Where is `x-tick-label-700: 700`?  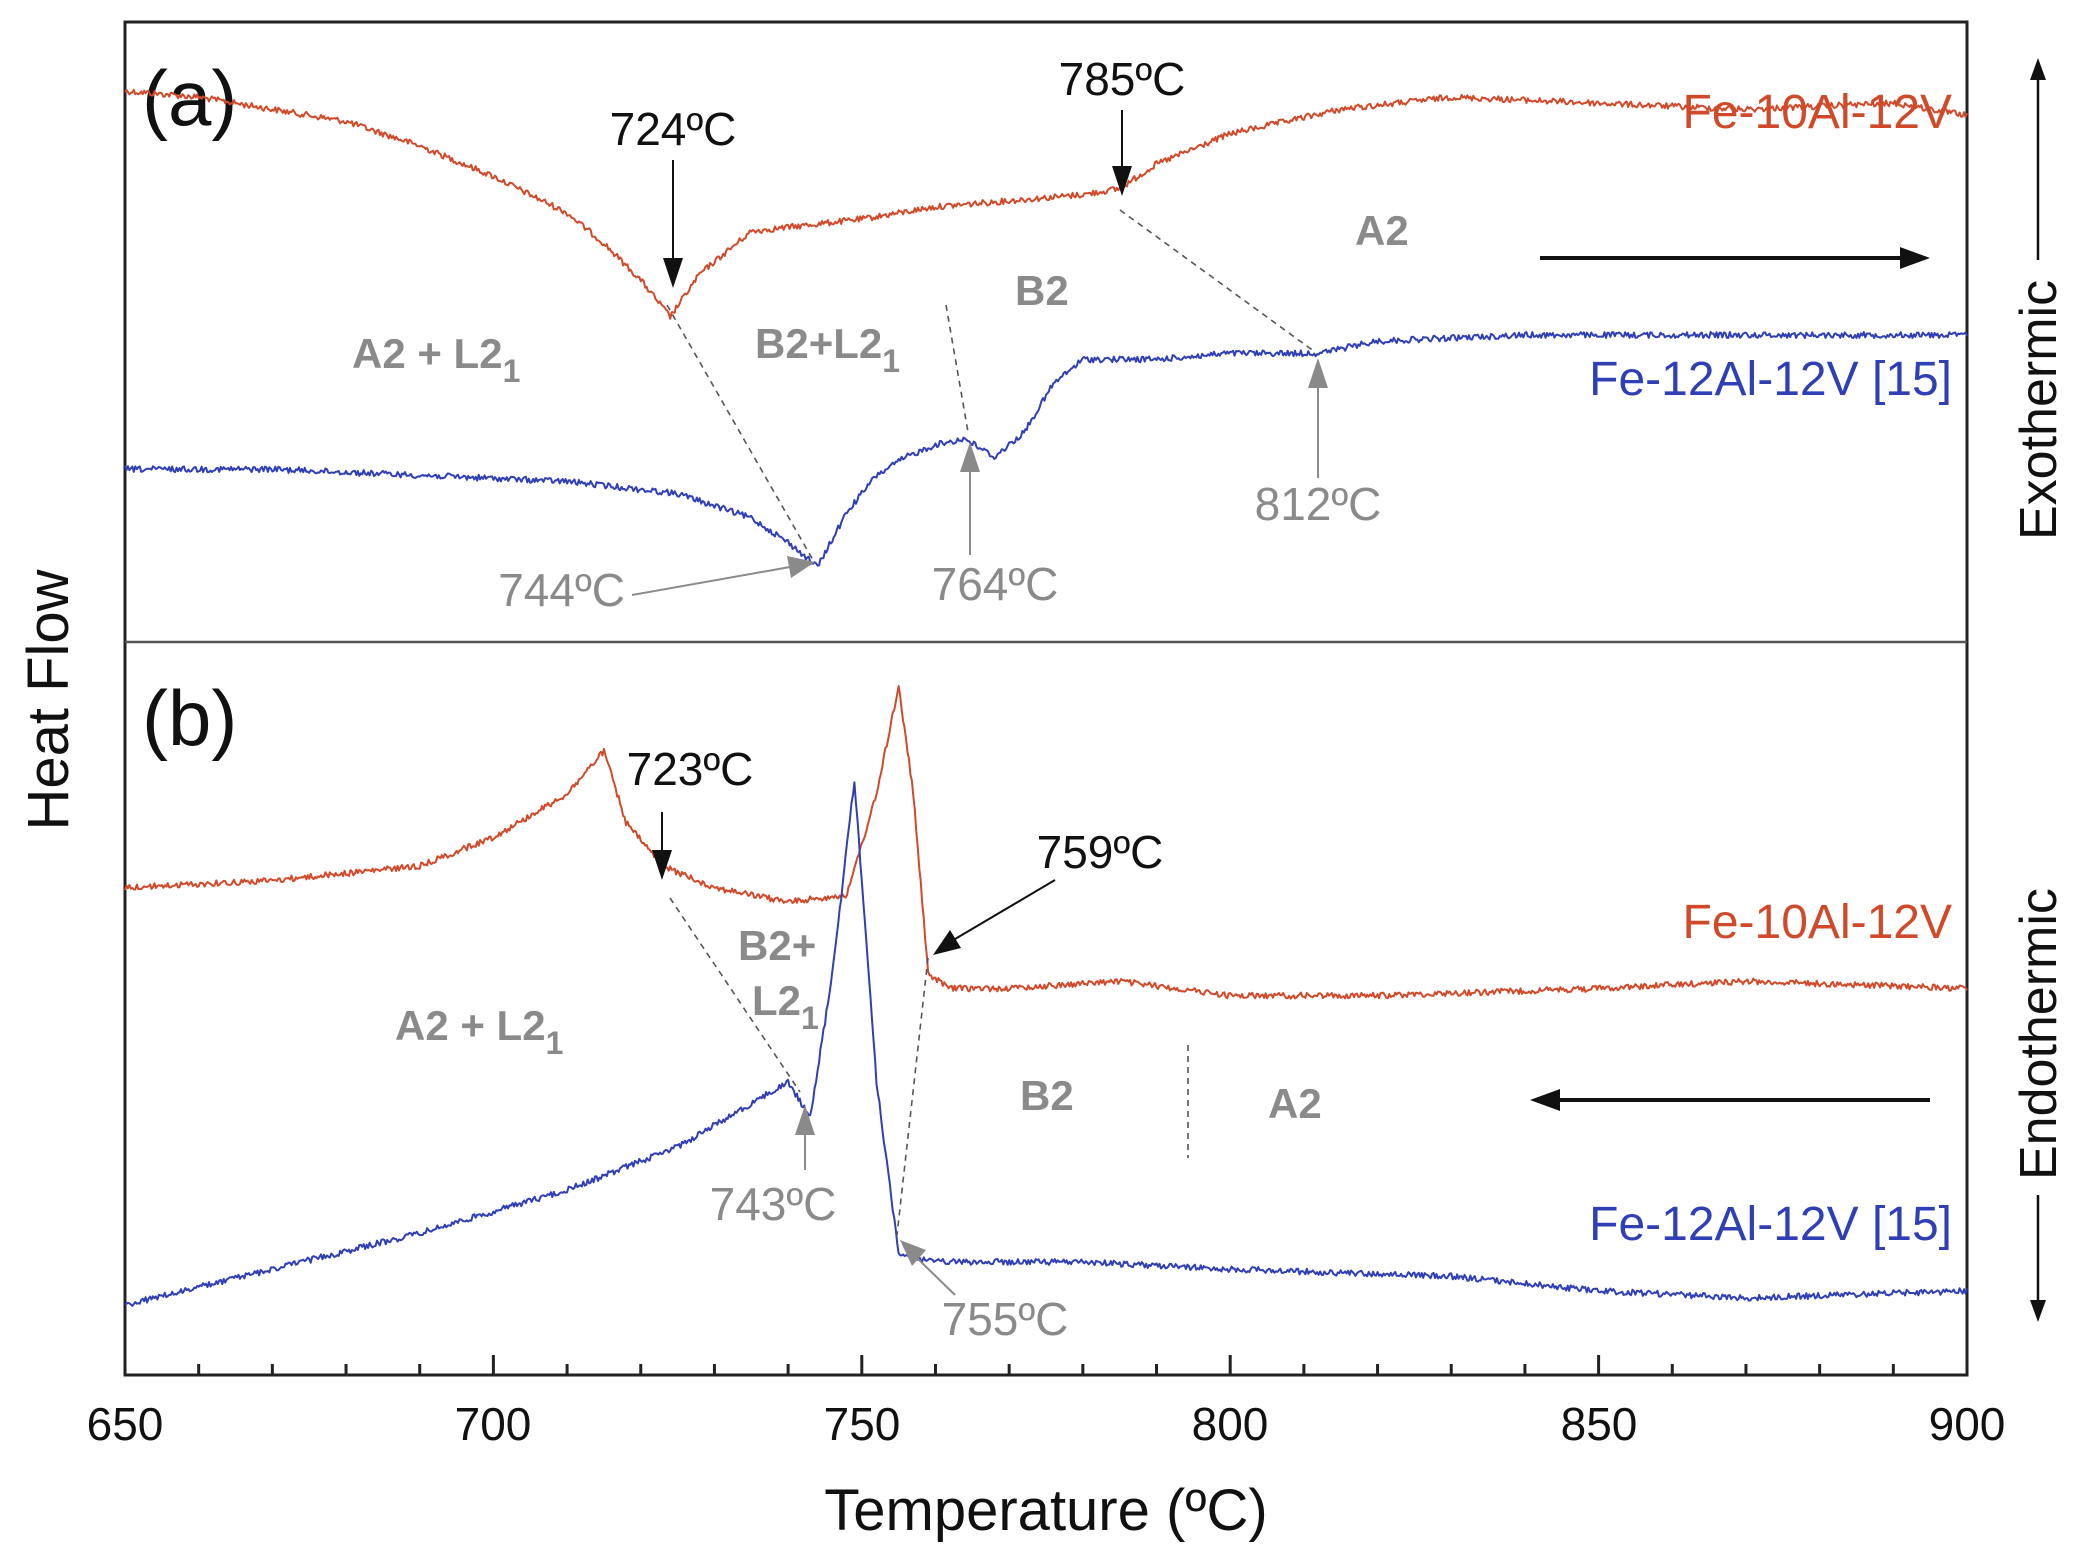
x-tick-label-700: 700 is located at coordinates (493, 1424).